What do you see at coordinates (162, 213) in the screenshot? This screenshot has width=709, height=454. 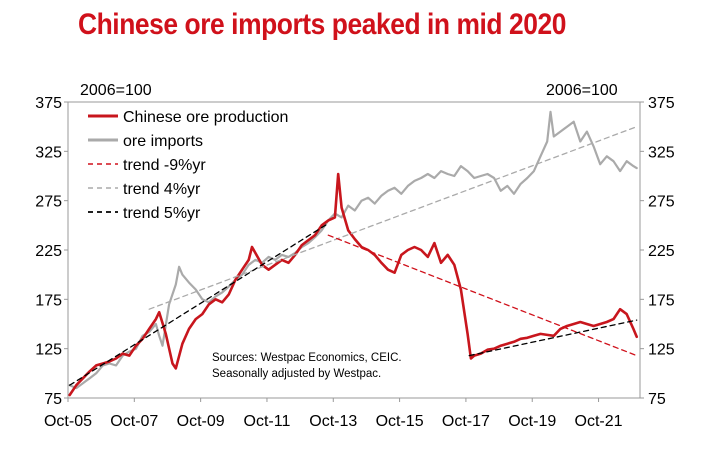 I see `legend-label-trend-5-yr: trend 5%yr` at bounding box center [162, 213].